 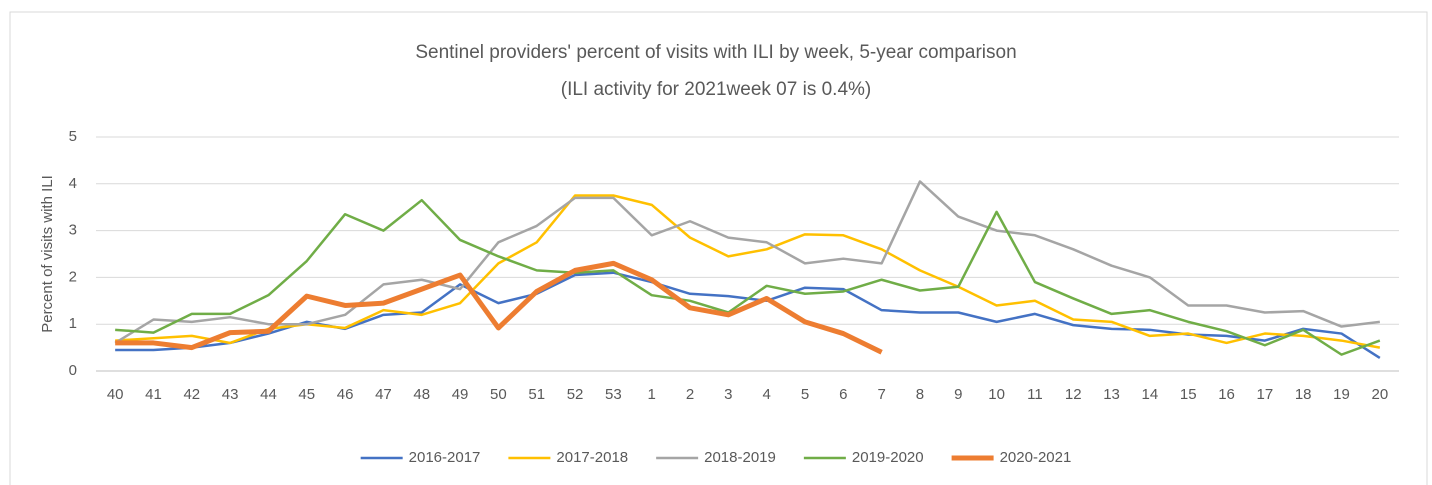 I want to click on x-tick-label: 46, so click(x=345, y=394).